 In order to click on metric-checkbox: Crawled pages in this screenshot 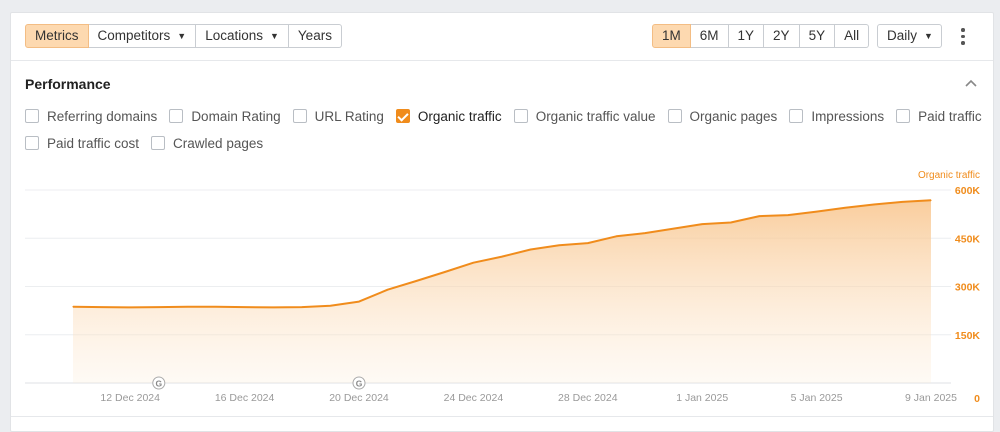, I will do `click(207, 143)`.